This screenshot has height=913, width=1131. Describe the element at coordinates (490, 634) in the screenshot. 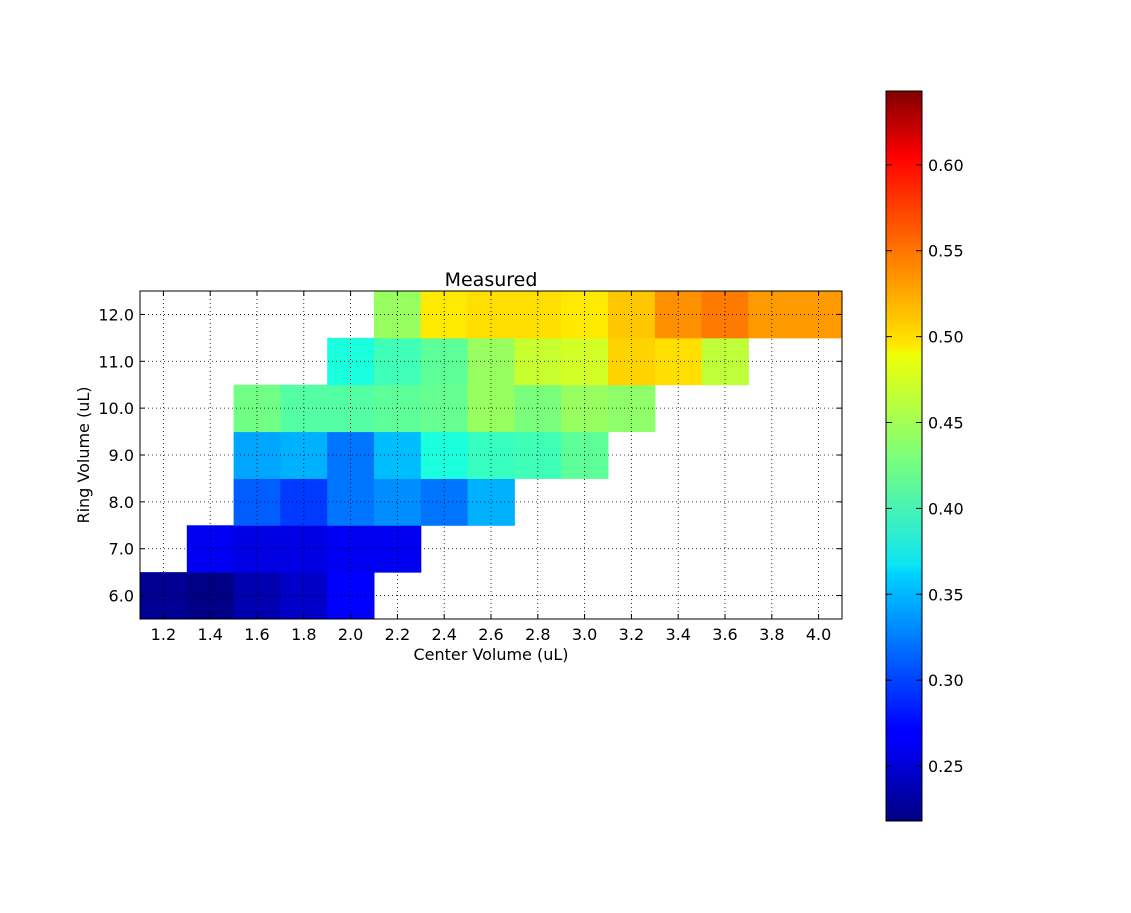

I see `x-tick-label: 2.6` at that location.